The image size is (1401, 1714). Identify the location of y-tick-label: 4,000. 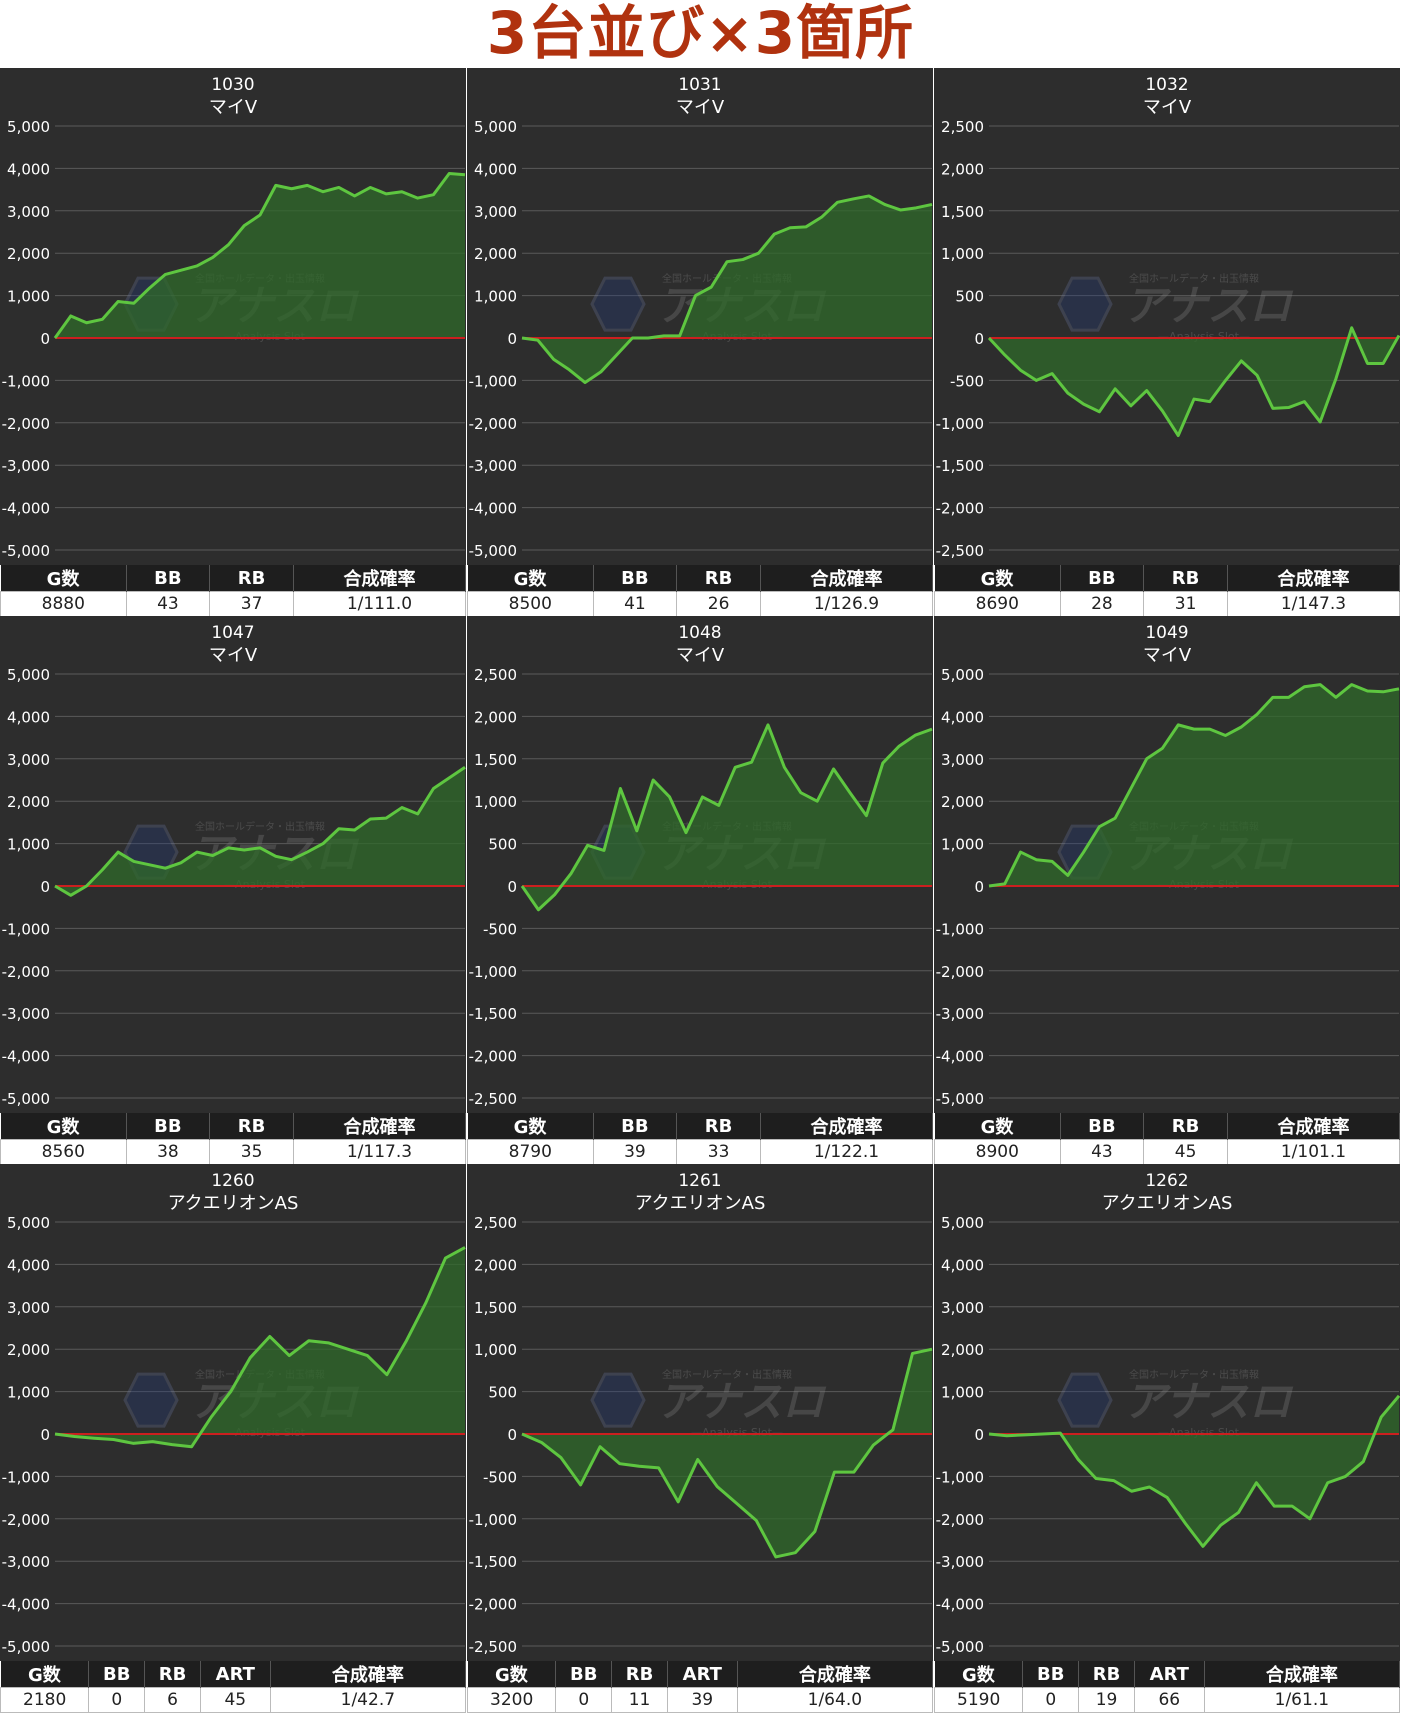
(962, 1265).